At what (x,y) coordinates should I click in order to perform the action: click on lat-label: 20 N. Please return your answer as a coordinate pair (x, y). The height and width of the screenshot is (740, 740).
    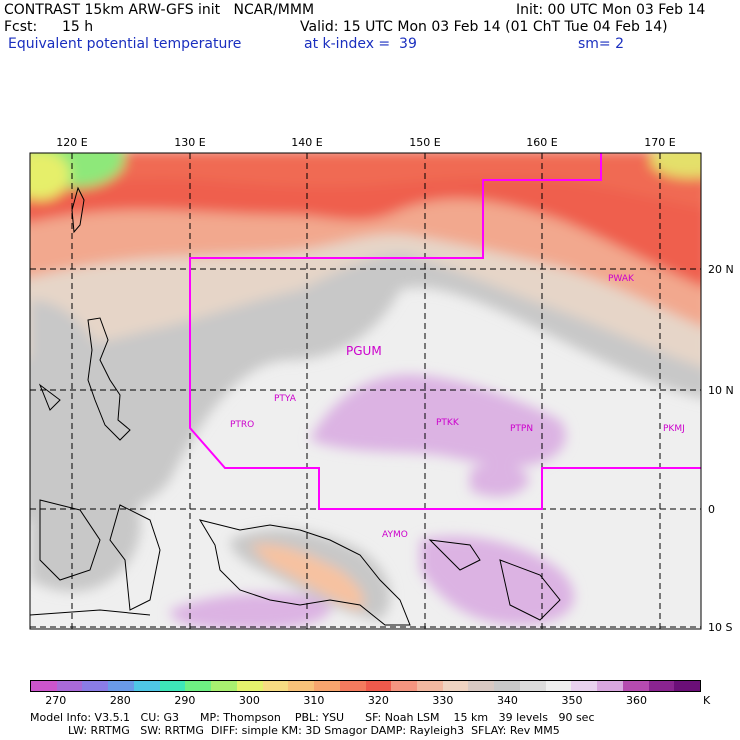
    Looking at the image, I should click on (721, 269).